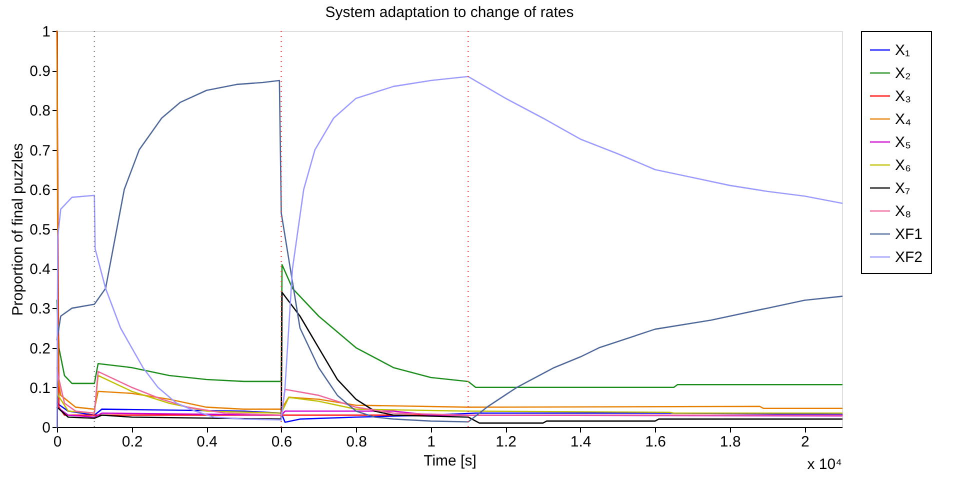 The height and width of the screenshot is (495, 979). I want to click on text: x 10⁴, so click(824, 464).